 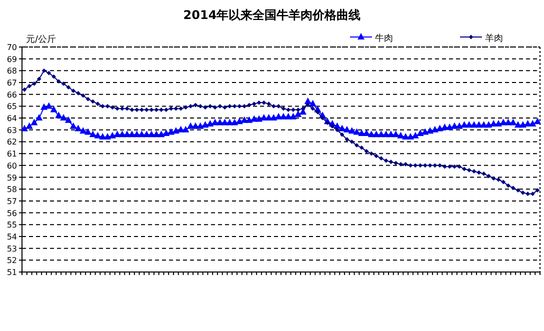 I want to click on y-tick-label: 57, so click(x=11, y=201).